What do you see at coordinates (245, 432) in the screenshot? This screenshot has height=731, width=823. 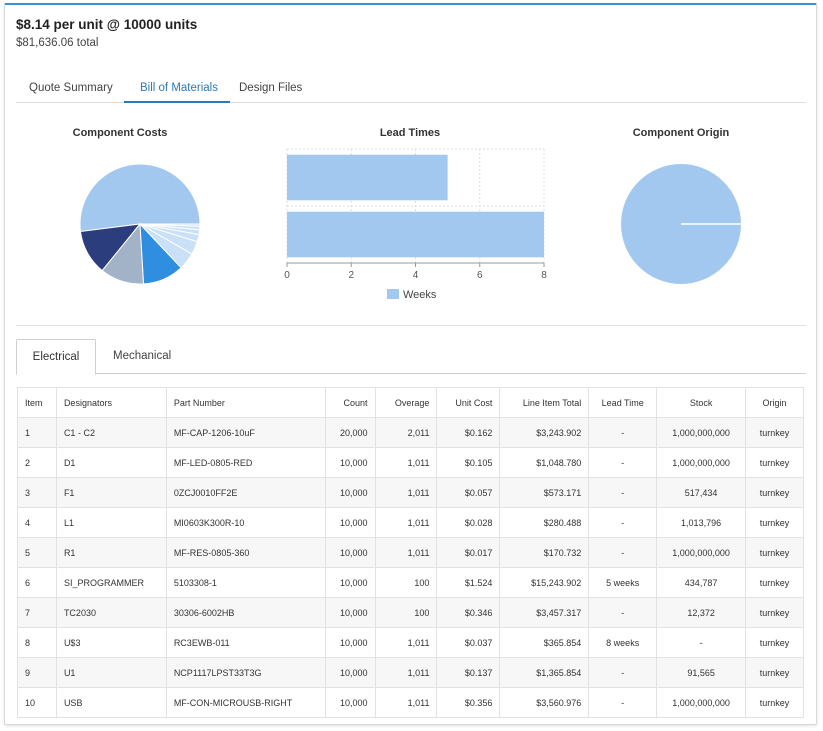 I see `cell-part-number: MF-CAP-1206-10uF` at bounding box center [245, 432].